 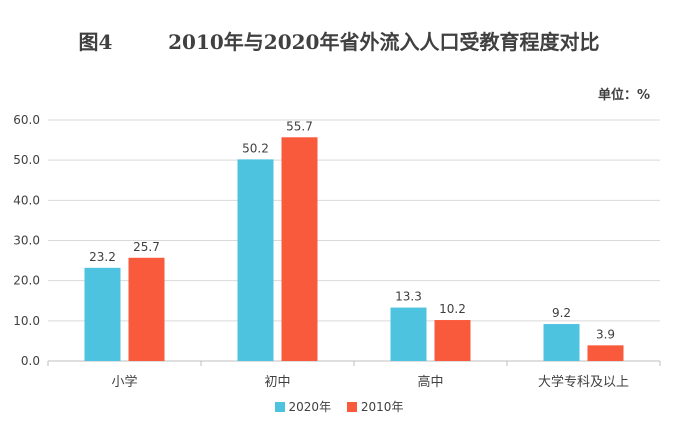 I want to click on x-tick-label: 高中, so click(x=430, y=382).